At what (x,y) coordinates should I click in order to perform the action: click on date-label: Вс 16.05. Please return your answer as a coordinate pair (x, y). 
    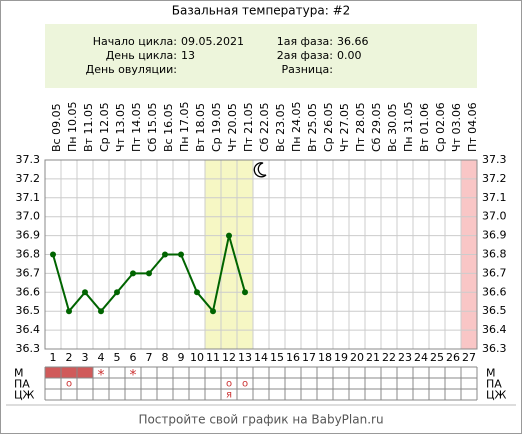
    Looking at the image, I should click on (168, 127).